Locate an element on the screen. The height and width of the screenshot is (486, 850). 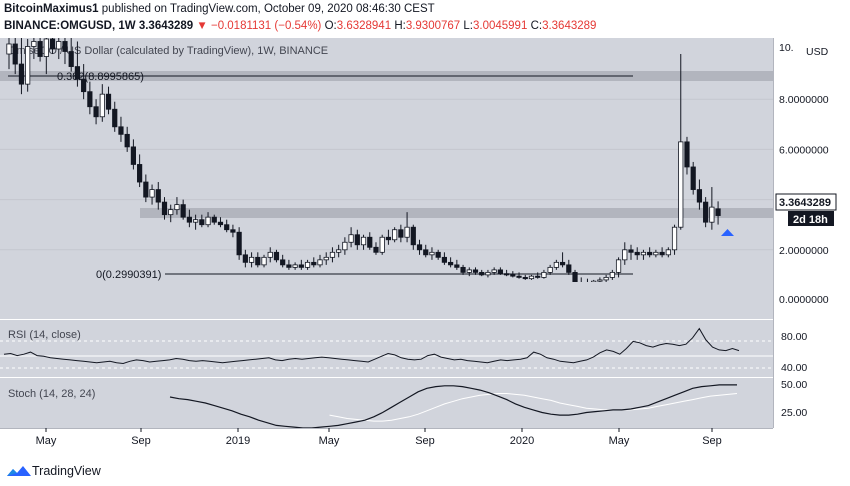
last-price: 3.3643289 is located at coordinates (166, 26).